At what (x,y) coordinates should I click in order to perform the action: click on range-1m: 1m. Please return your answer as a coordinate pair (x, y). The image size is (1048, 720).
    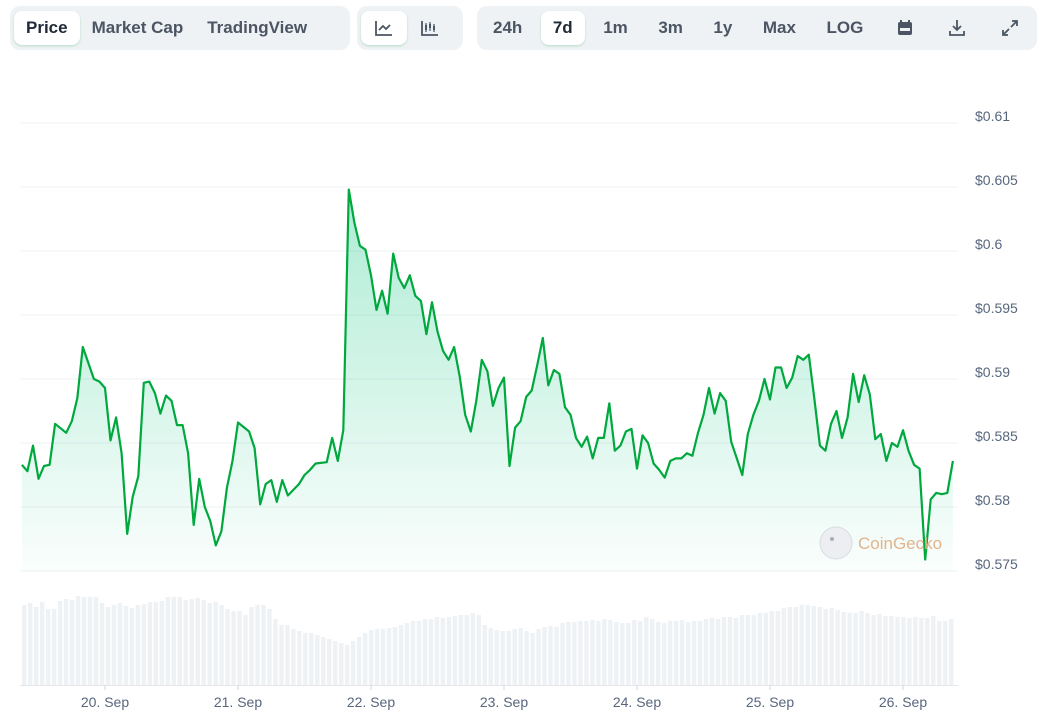
    Looking at the image, I should click on (615, 27).